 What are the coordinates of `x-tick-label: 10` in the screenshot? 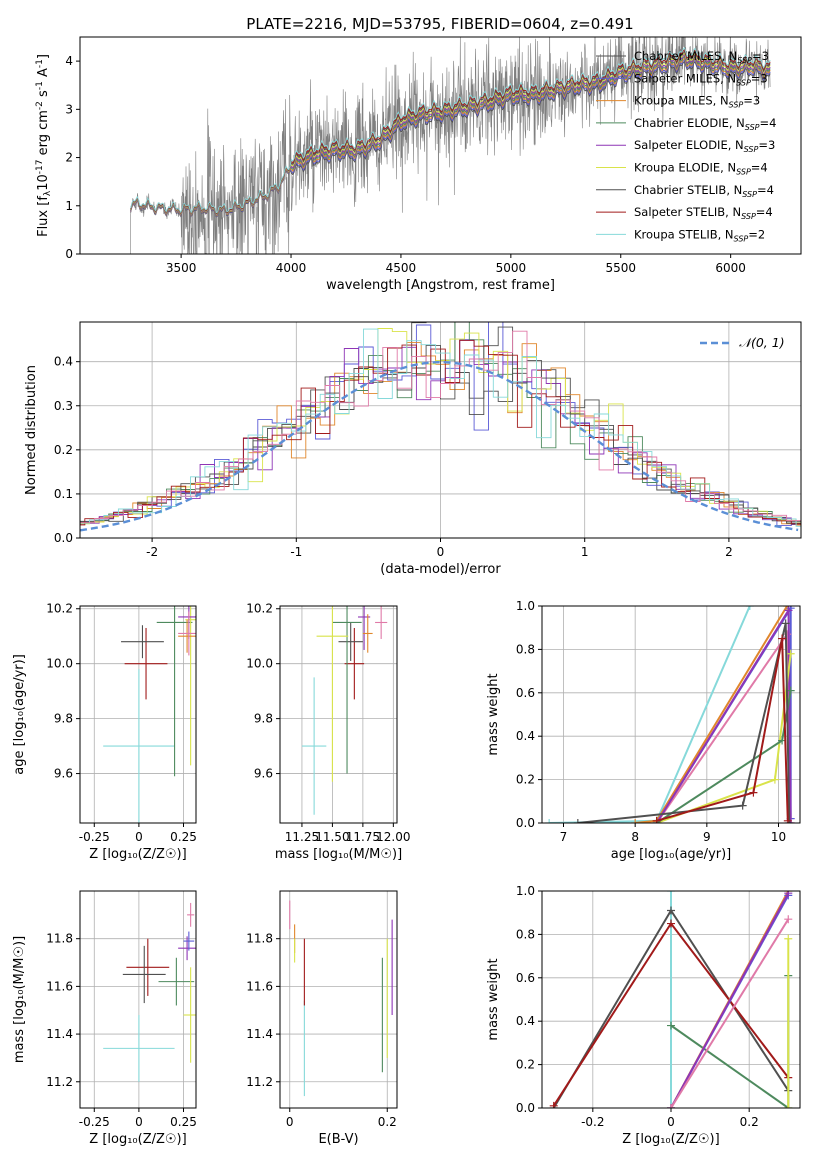 It's located at (778, 837).